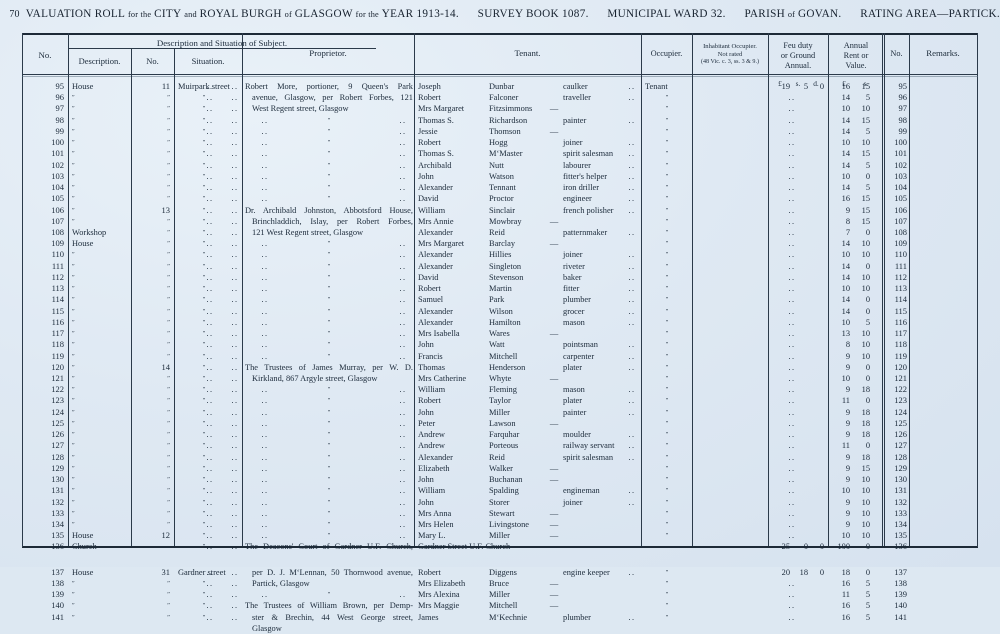  I want to click on row-no-right: 139, so click(900, 594).